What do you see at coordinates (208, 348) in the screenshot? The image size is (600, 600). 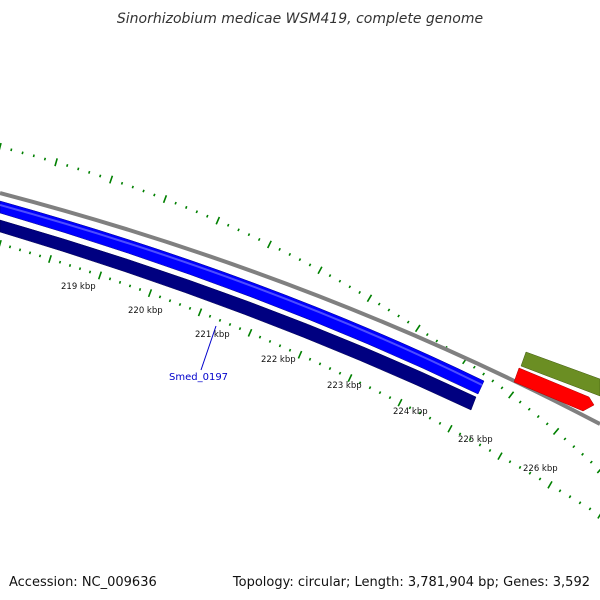 I see `gene-label-leader` at bounding box center [208, 348].